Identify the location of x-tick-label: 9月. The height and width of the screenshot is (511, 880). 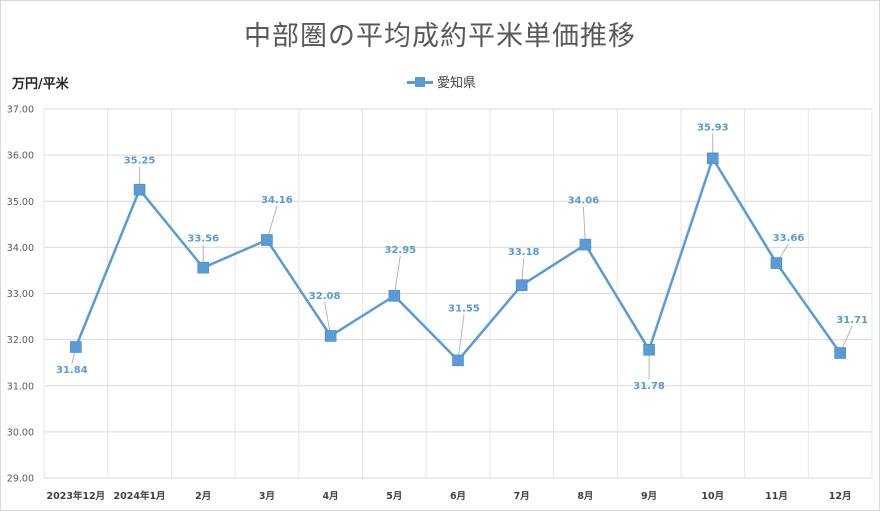
(649, 496).